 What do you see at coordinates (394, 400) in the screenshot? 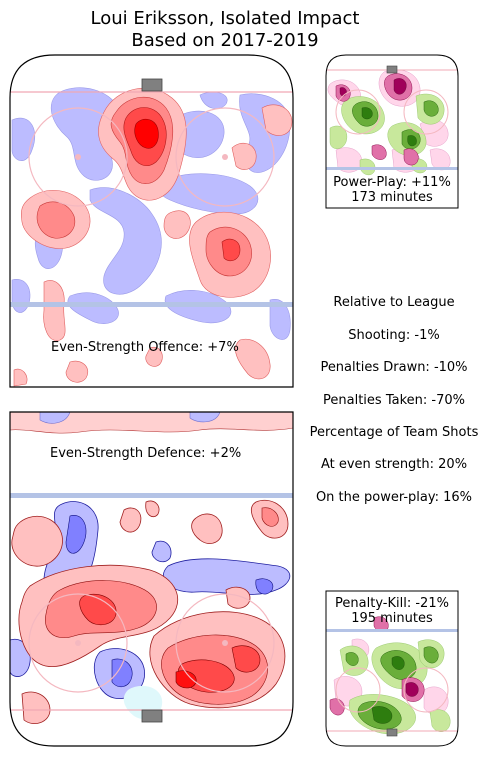
I see `stat-penalties-taken: Penalties Taken: -70%` at bounding box center [394, 400].